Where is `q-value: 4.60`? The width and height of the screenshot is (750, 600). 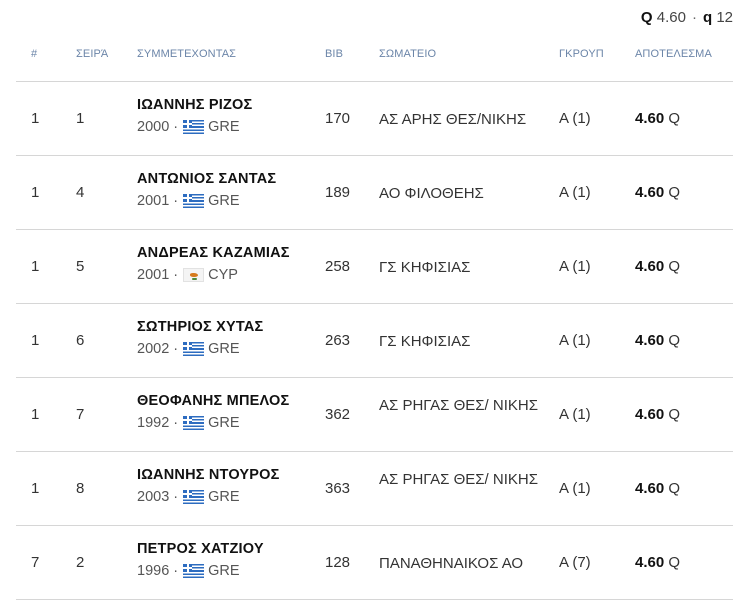 q-value: 4.60 is located at coordinates (671, 17).